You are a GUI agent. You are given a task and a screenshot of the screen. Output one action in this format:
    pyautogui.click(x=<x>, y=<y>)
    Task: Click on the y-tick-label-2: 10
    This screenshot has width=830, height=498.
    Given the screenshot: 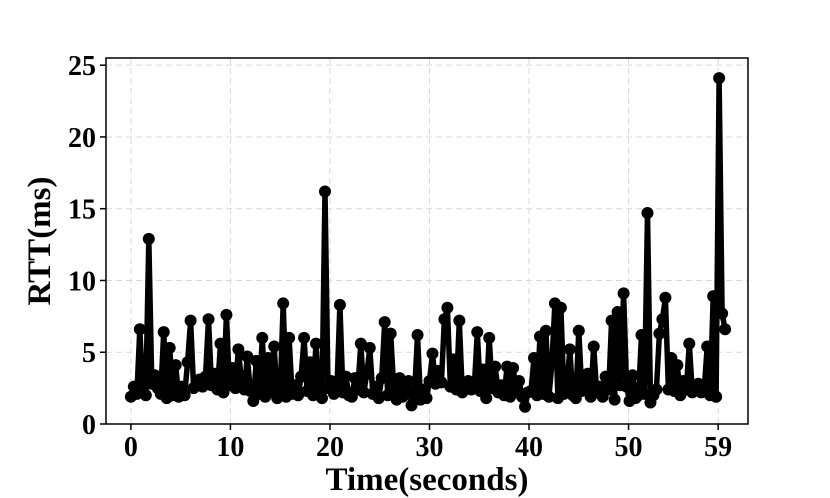 What is the action you would take?
    pyautogui.click(x=82, y=281)
    